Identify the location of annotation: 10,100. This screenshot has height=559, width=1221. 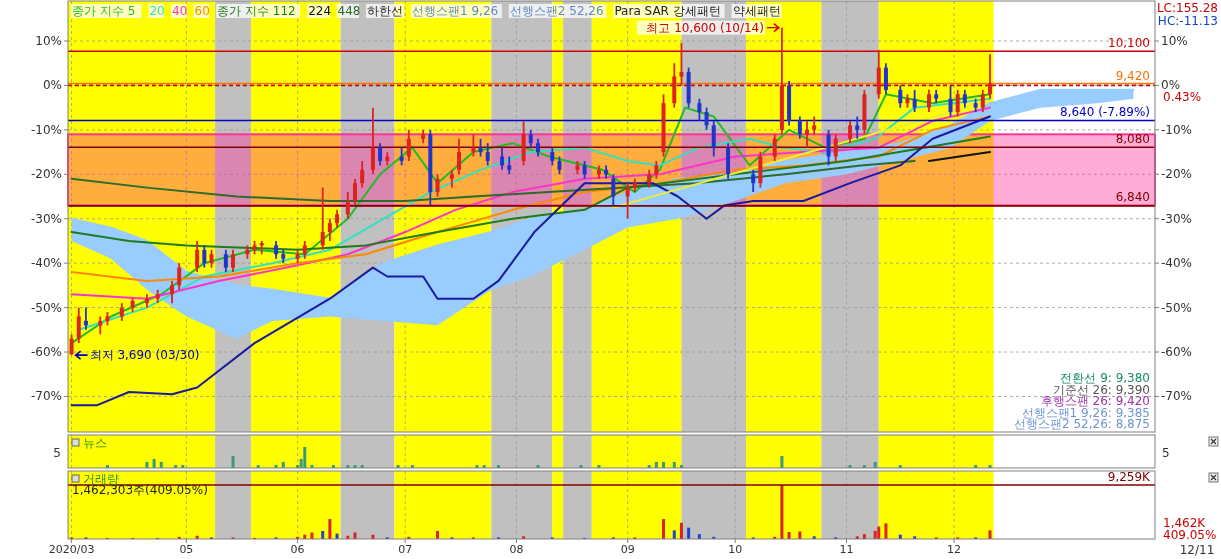
(1129, 43).